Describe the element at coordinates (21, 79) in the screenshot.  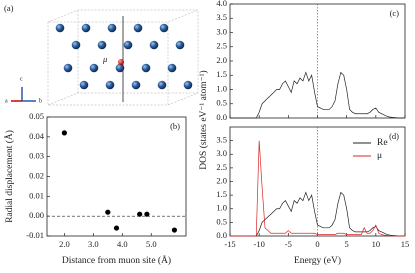
I see `axis-letter: c` at that location.